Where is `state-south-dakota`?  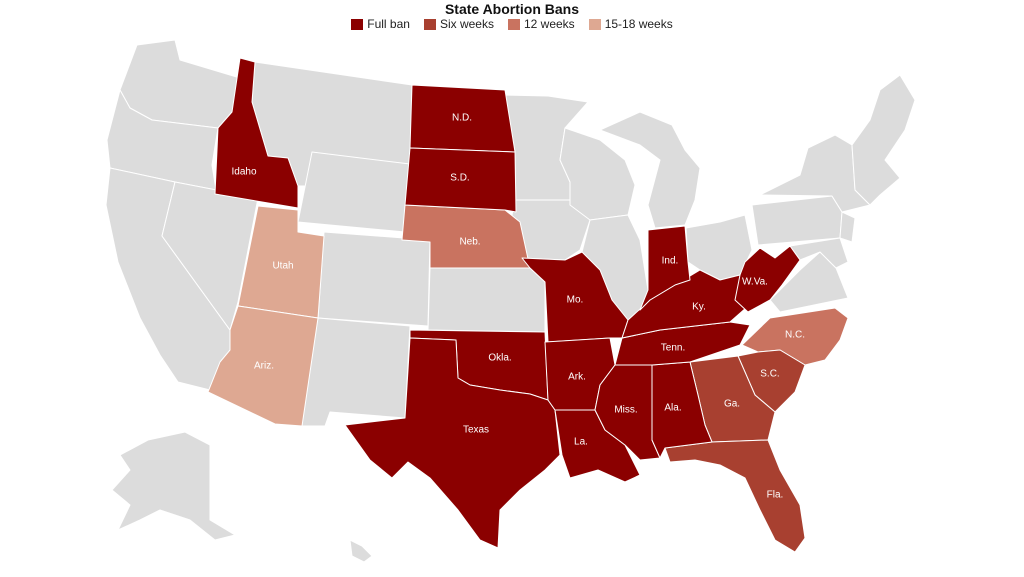 state-south-dakota is located at coordinates (460, 180).